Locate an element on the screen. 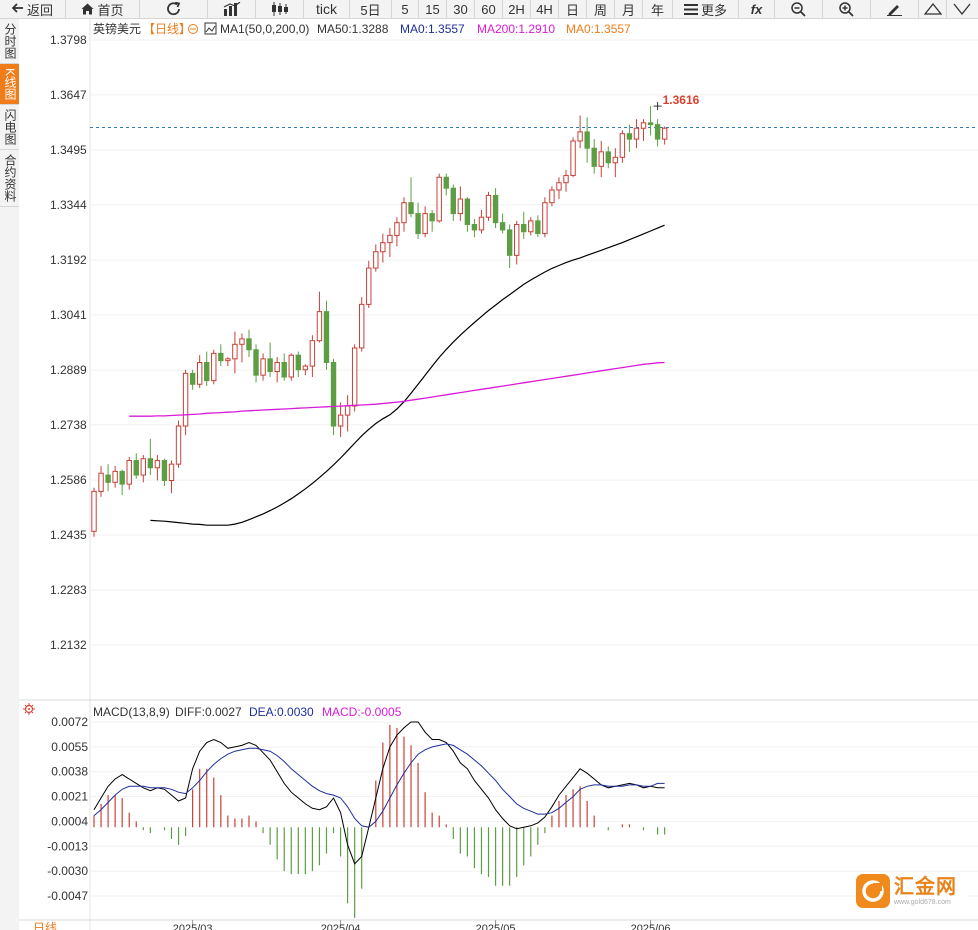 This screenshot has width=978, height=930. tab-contract-info: 合约资料 is located at coordinates (9, 179).